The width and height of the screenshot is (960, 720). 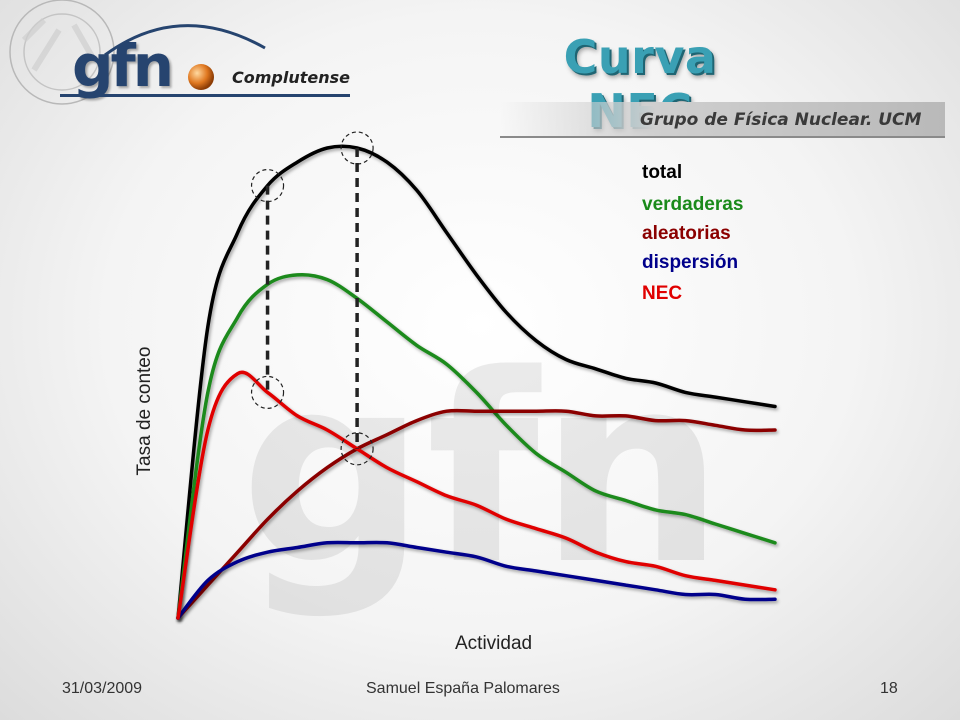 I want to click on marker-circle-1-bottom, so click(x=267, y=392).